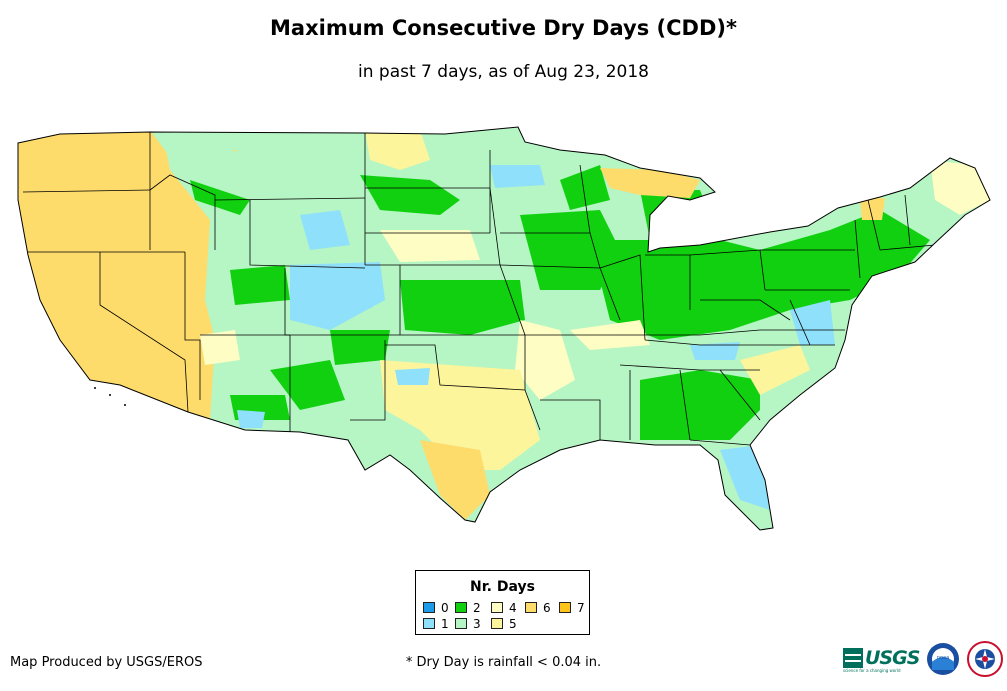 This screenshot has height=691, width=1007. Describe the element at coordinates (538, 608) in the screenshot. I see `legend-item-6: 6` at that location.